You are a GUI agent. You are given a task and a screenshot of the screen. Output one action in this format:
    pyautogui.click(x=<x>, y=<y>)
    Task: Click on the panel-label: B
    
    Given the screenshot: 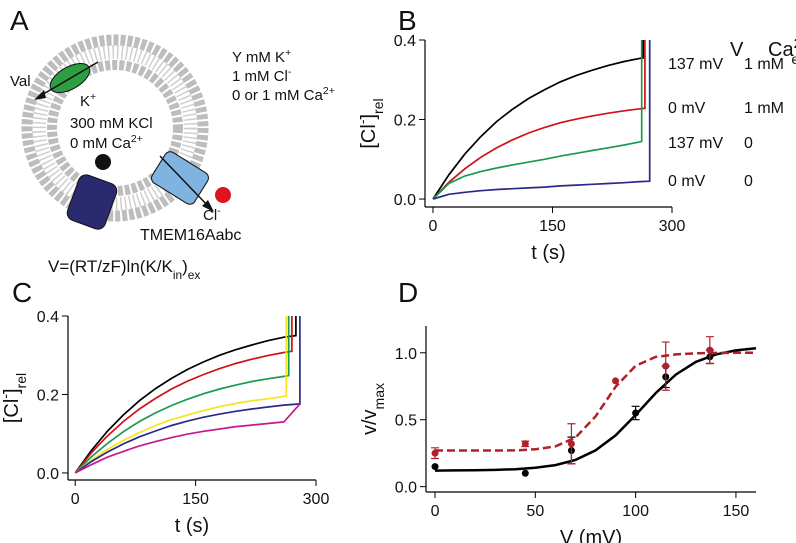 What is the action you would take?
    pyautogui.click(x=407, y=20)
    